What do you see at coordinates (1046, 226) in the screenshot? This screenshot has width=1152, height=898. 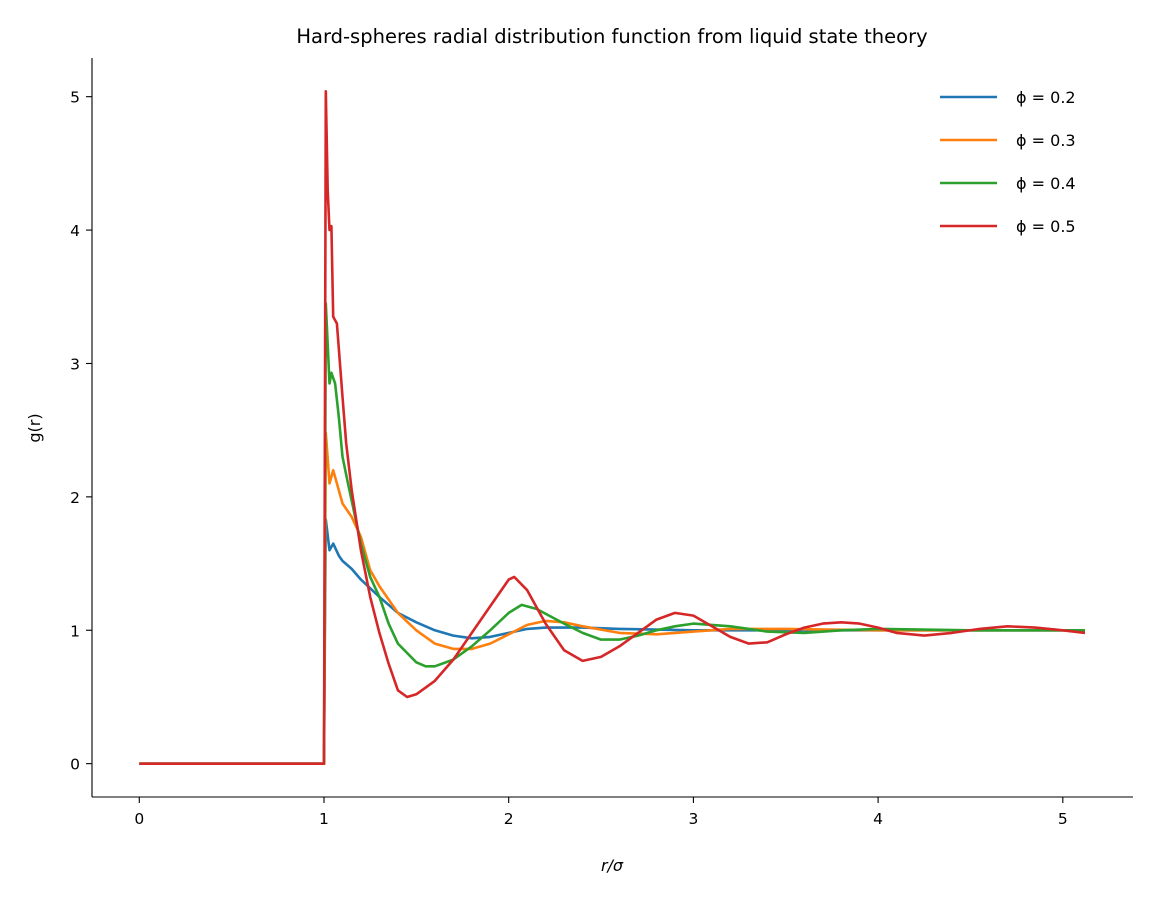 I see `legend-label-3: ϕ = 0.5` at bounding box center [1046, 226].